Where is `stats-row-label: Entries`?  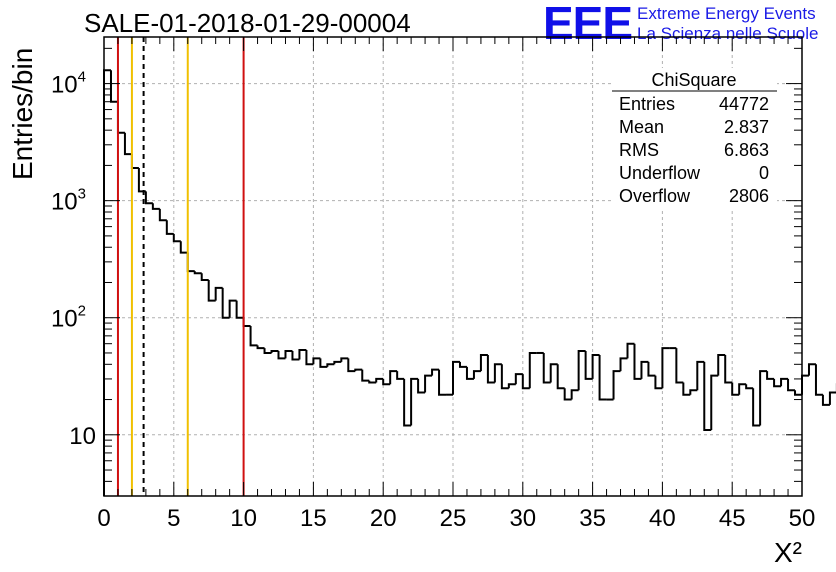 stats-row-label: Entries is located at coordinates (647, 104).